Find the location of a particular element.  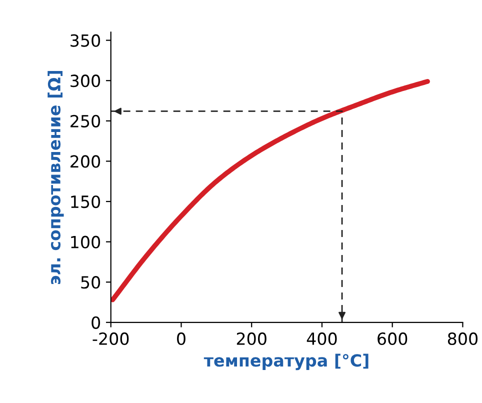

y-tick-label: 350 is located at coordinates (85, 40).